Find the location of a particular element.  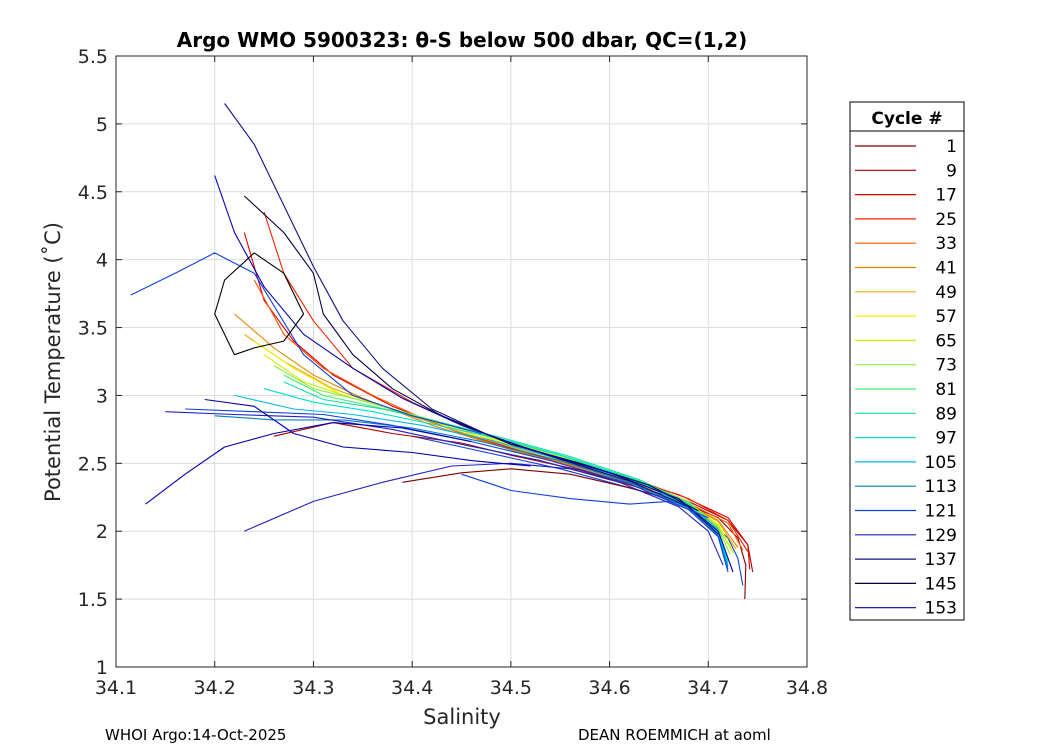

legend-title: Cycle # is located at coordinates (906, 119).